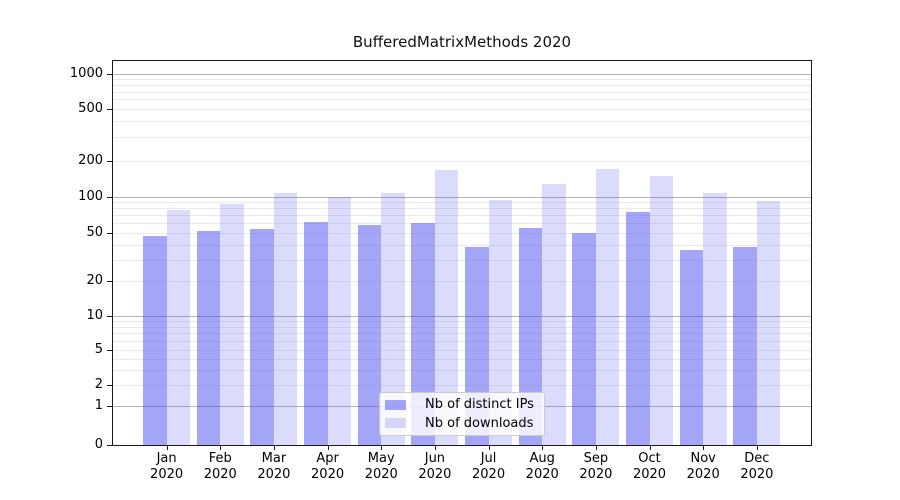 The height and width of the screenshot is (500, 900). Describe the element at coordinates (220, 466) in the screenshot. I see `x-tick-label-feb: Feb 2020` at that location.